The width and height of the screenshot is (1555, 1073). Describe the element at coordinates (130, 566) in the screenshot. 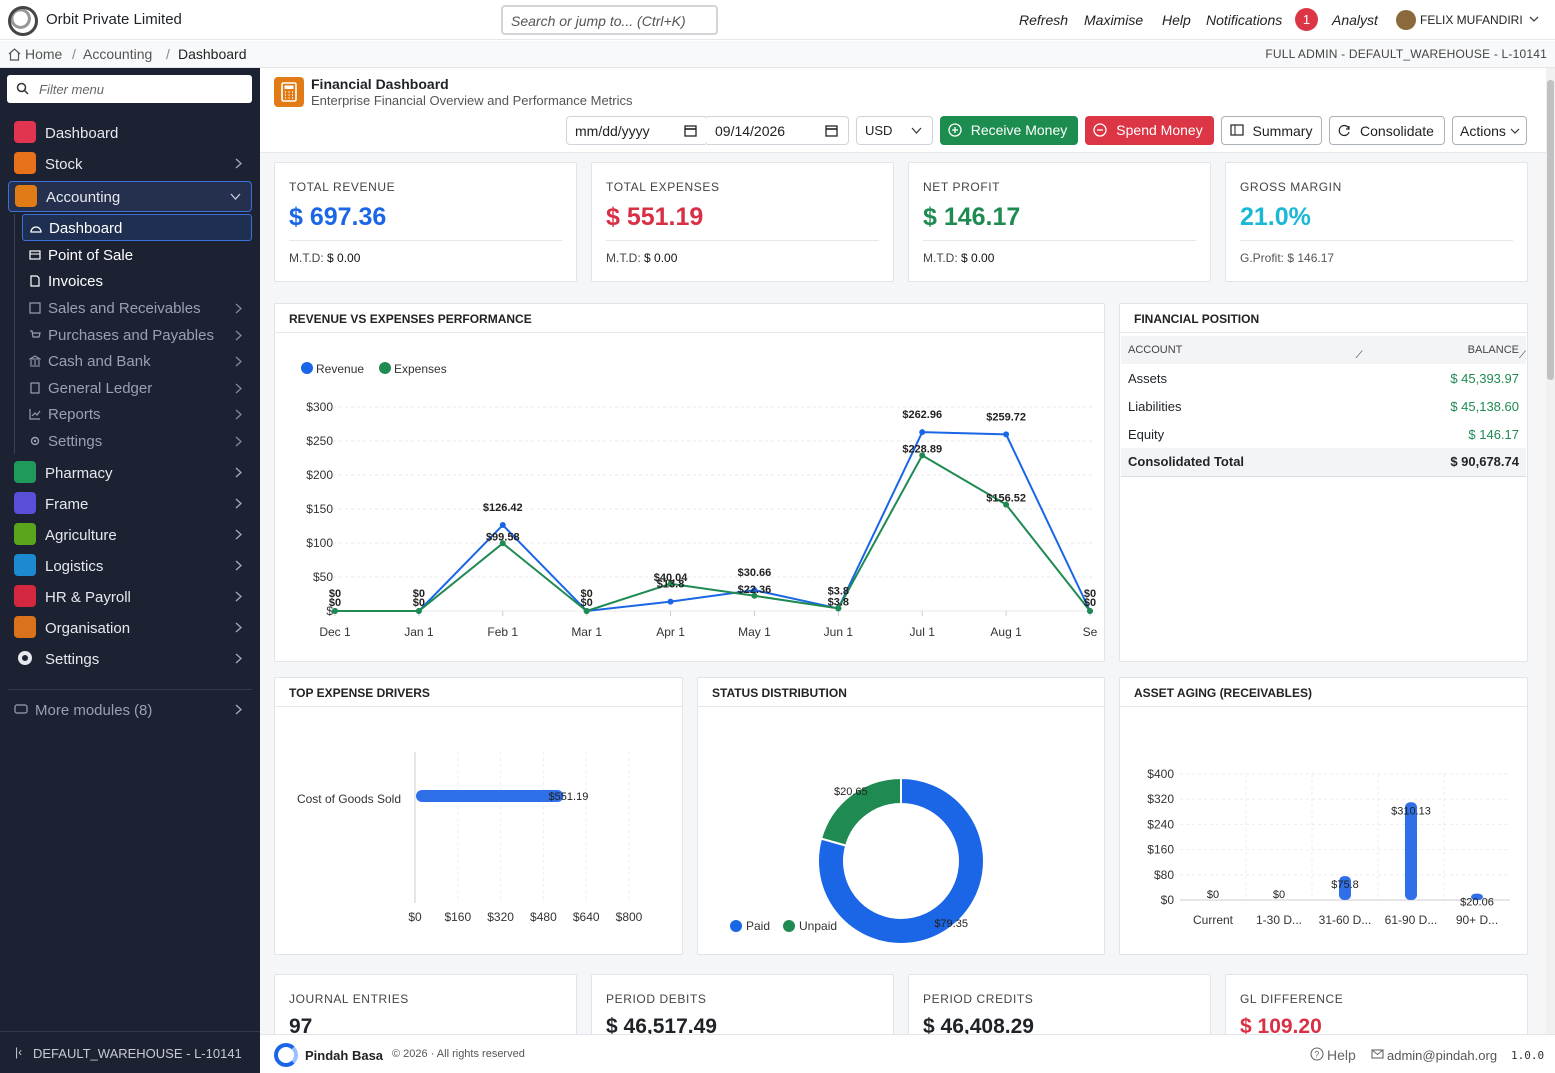

I see `sidebar-item-logistics: Logistics` at that location.